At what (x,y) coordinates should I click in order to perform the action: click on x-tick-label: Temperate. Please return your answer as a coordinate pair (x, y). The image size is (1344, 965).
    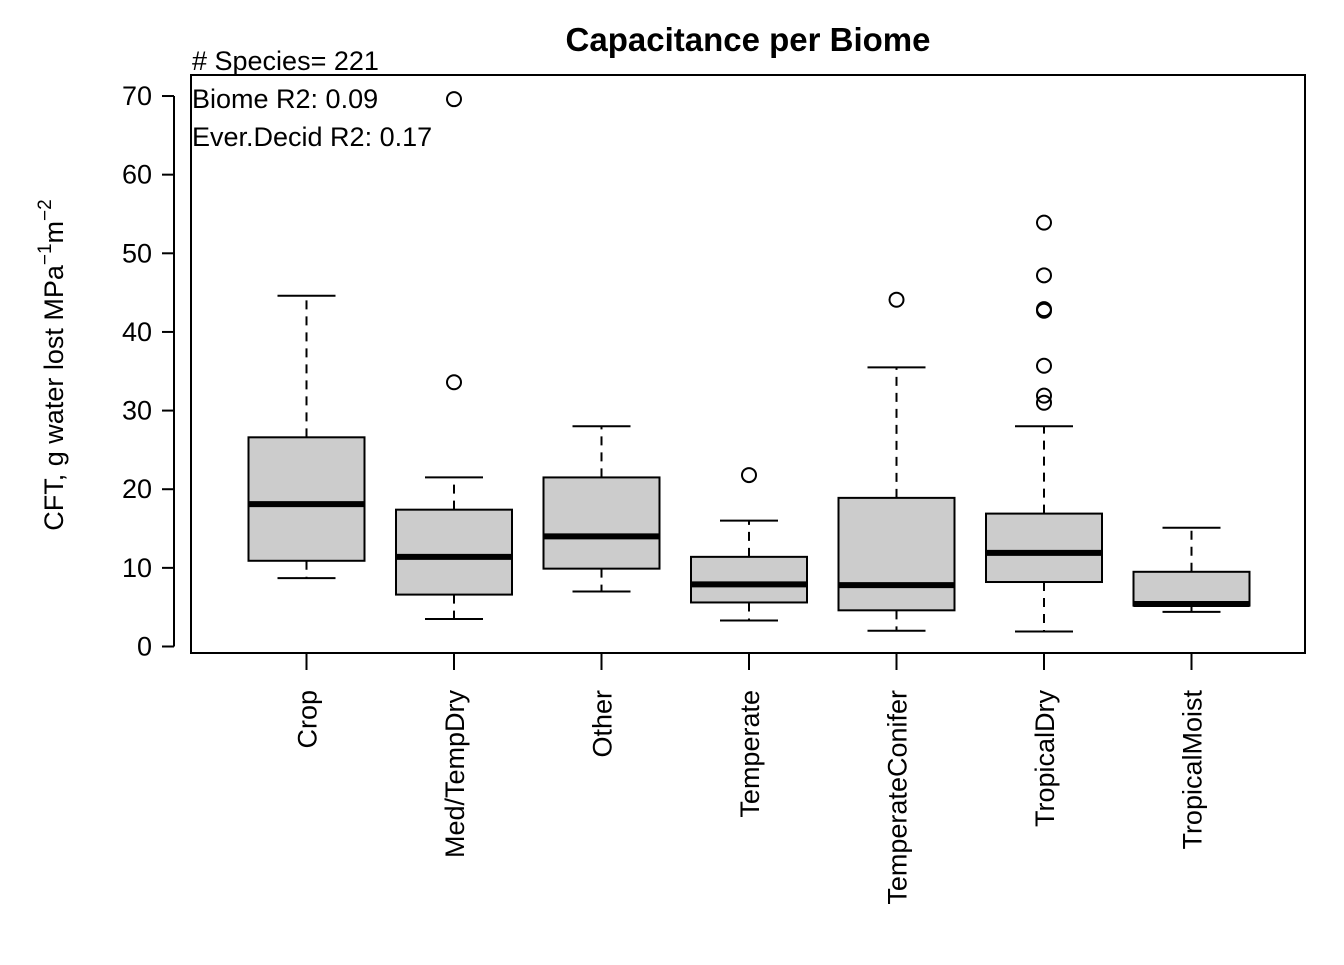
    Looking at the image, I should click on (750, 754).